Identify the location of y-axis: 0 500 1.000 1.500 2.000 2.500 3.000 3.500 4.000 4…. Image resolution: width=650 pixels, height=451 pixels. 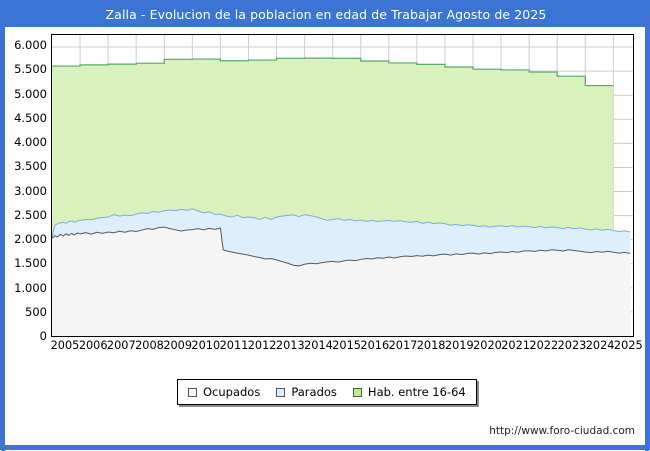
(24, 188).